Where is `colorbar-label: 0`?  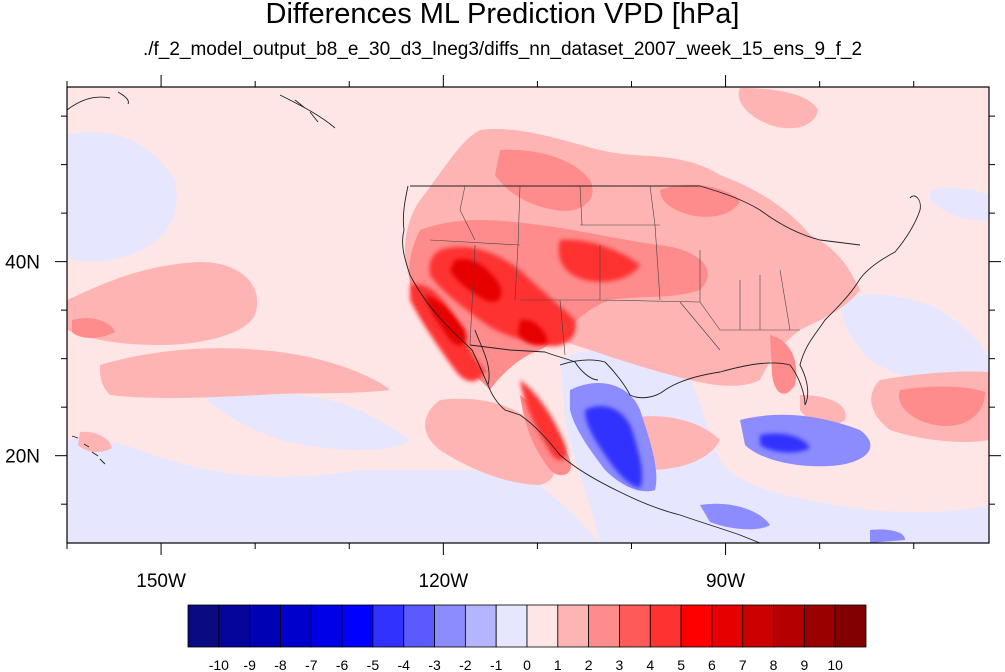 colorbar-label: 0 is located at coordinates (527, 664).